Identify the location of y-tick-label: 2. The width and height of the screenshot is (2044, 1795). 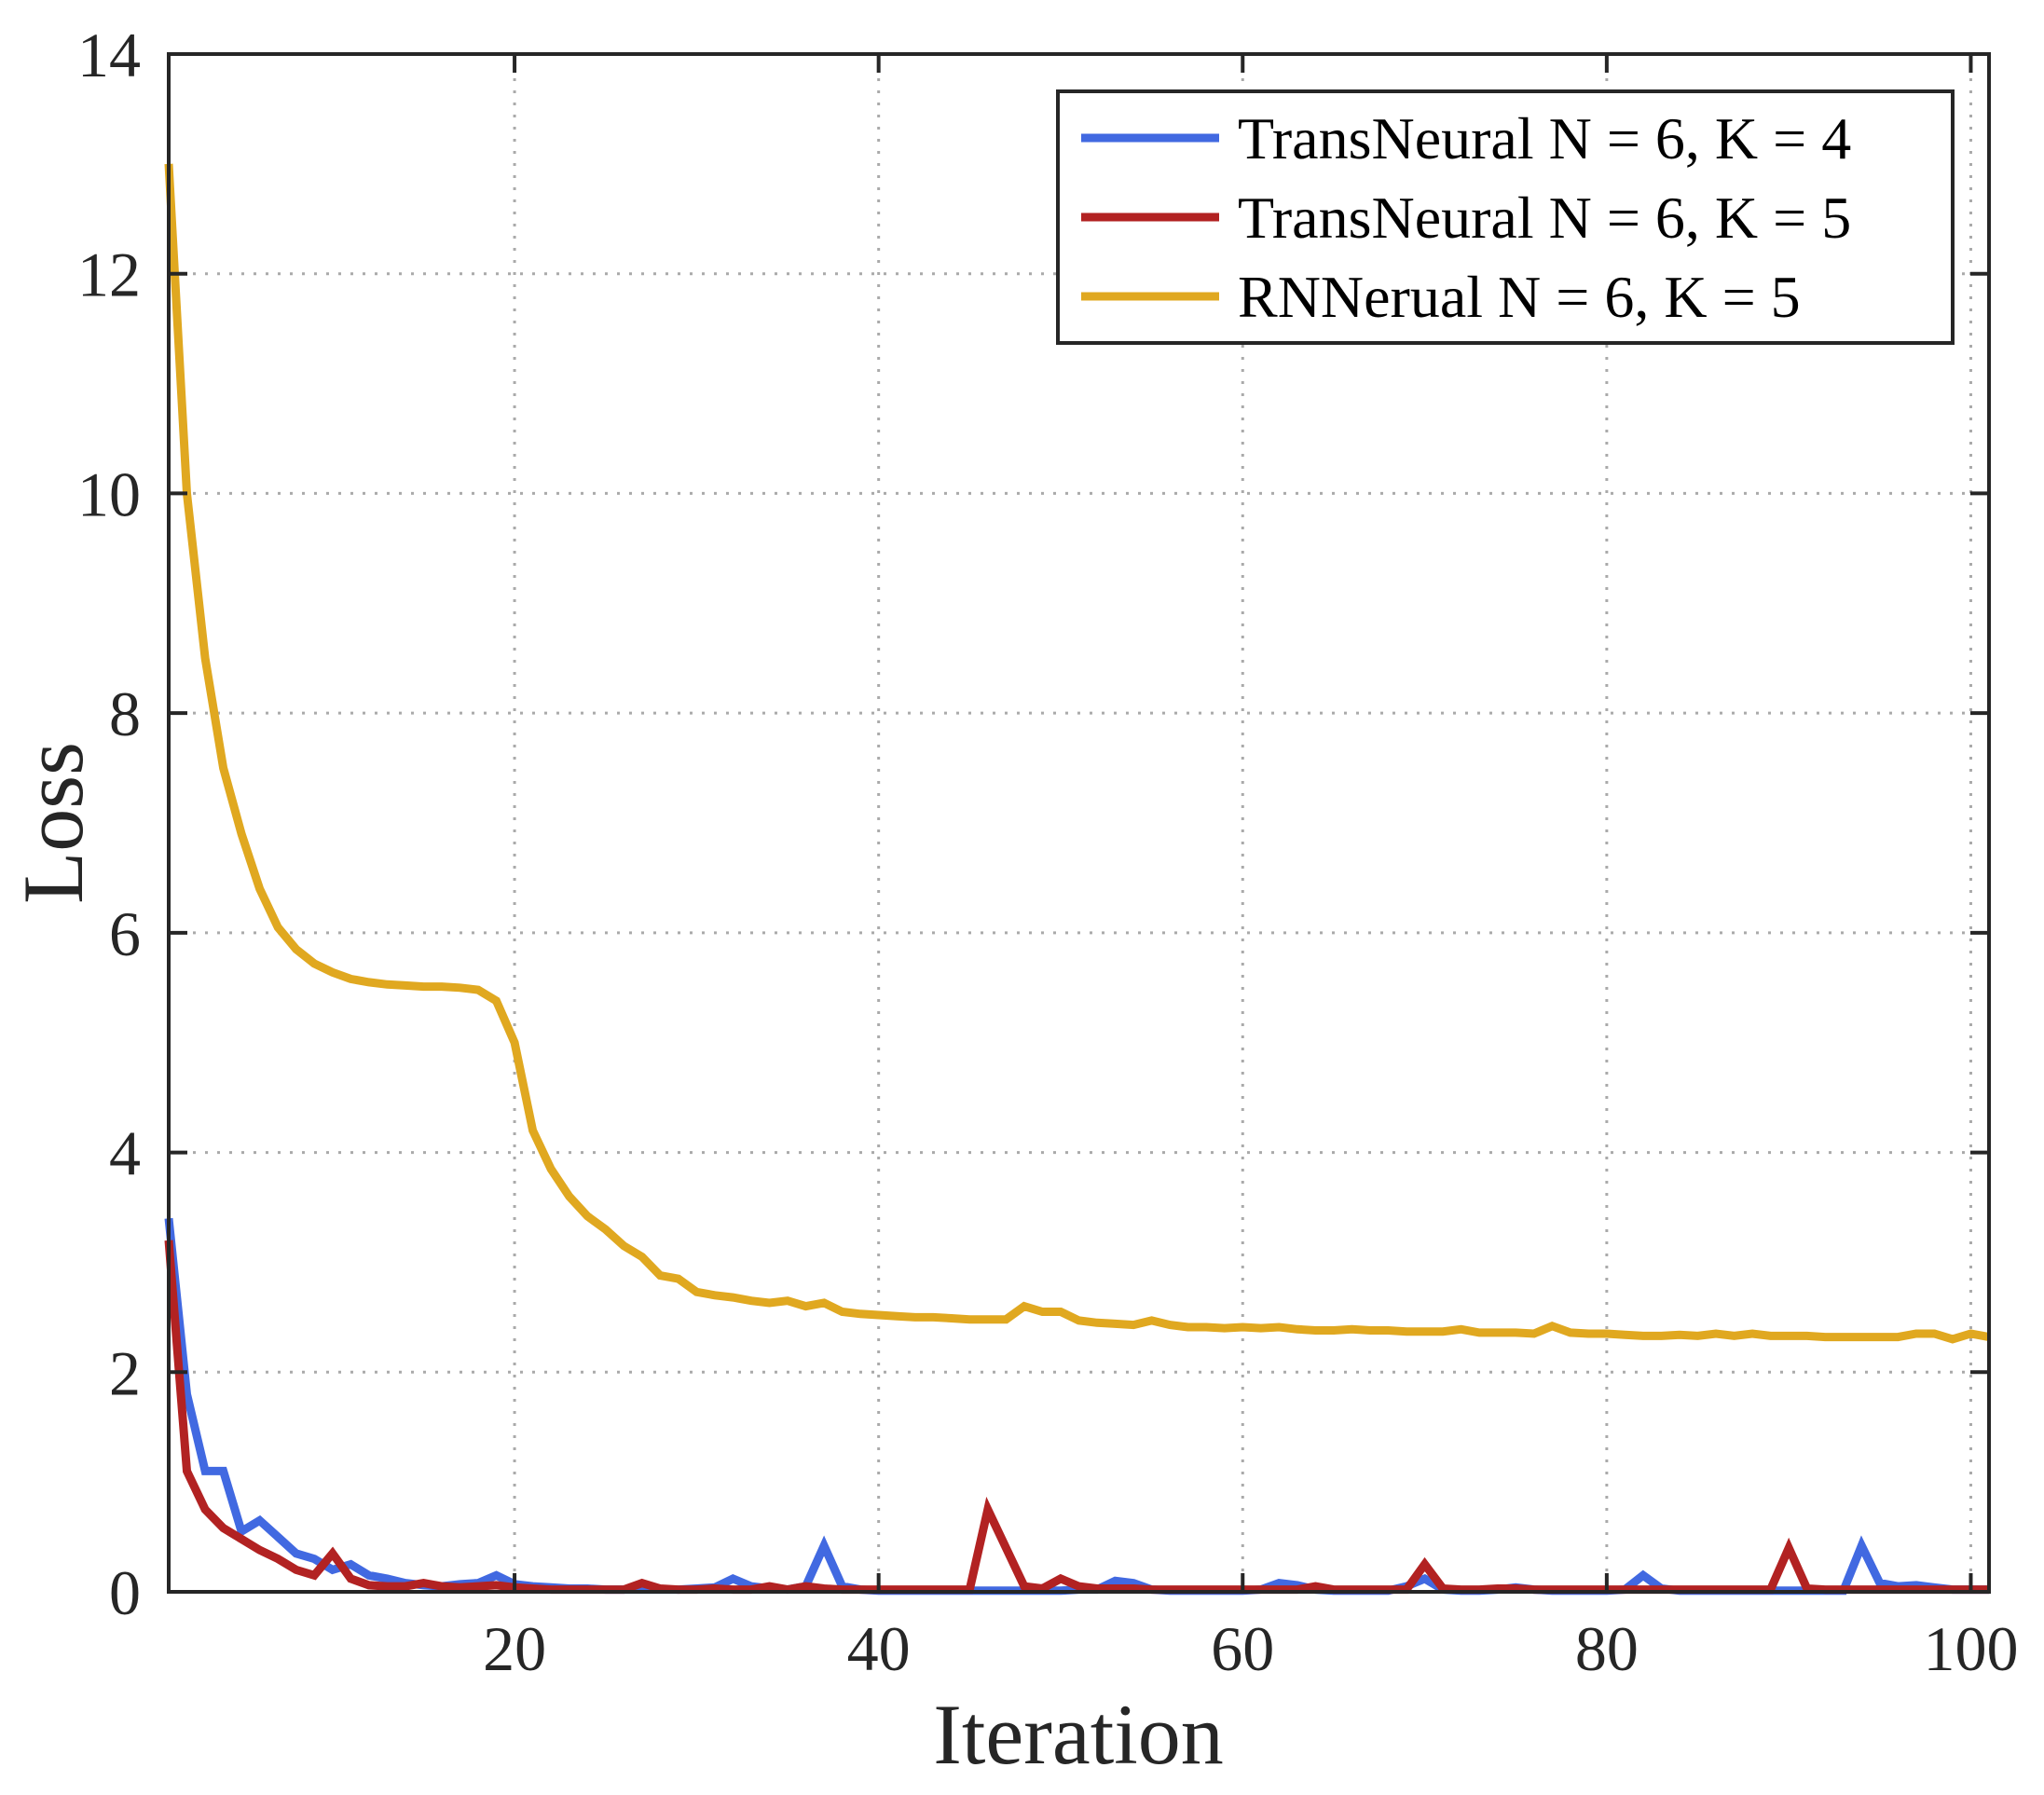
(125, 1372).